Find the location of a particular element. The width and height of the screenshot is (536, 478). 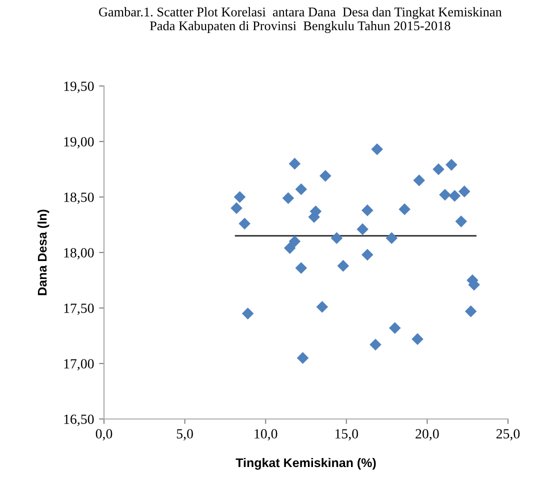

y-tick-label: 16,50 is located at coordinates (79, 420).